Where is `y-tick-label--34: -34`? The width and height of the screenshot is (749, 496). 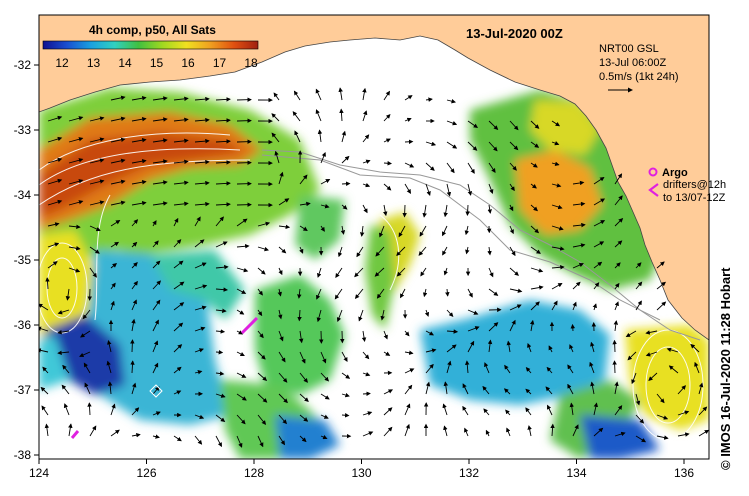
y-tick-label--34: -34 is located at coordinates (23, 195).